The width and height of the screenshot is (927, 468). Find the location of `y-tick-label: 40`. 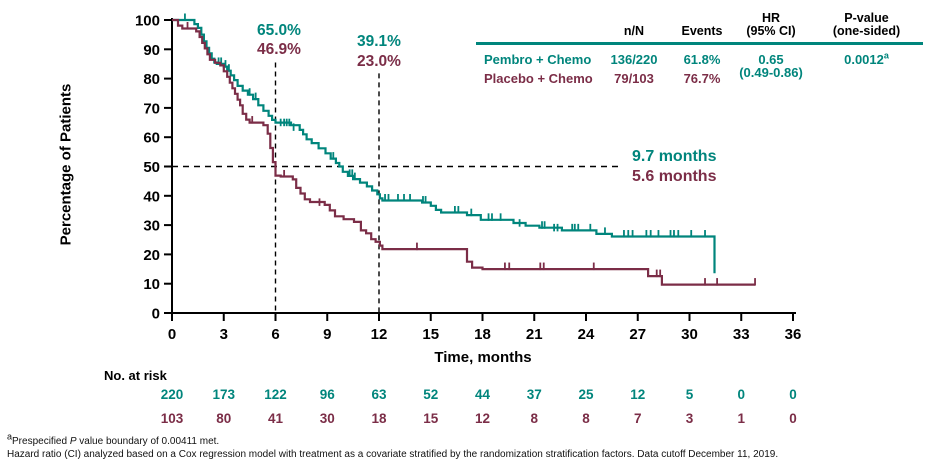

y-tick-label: 40 is located at coordinates (151, 196).